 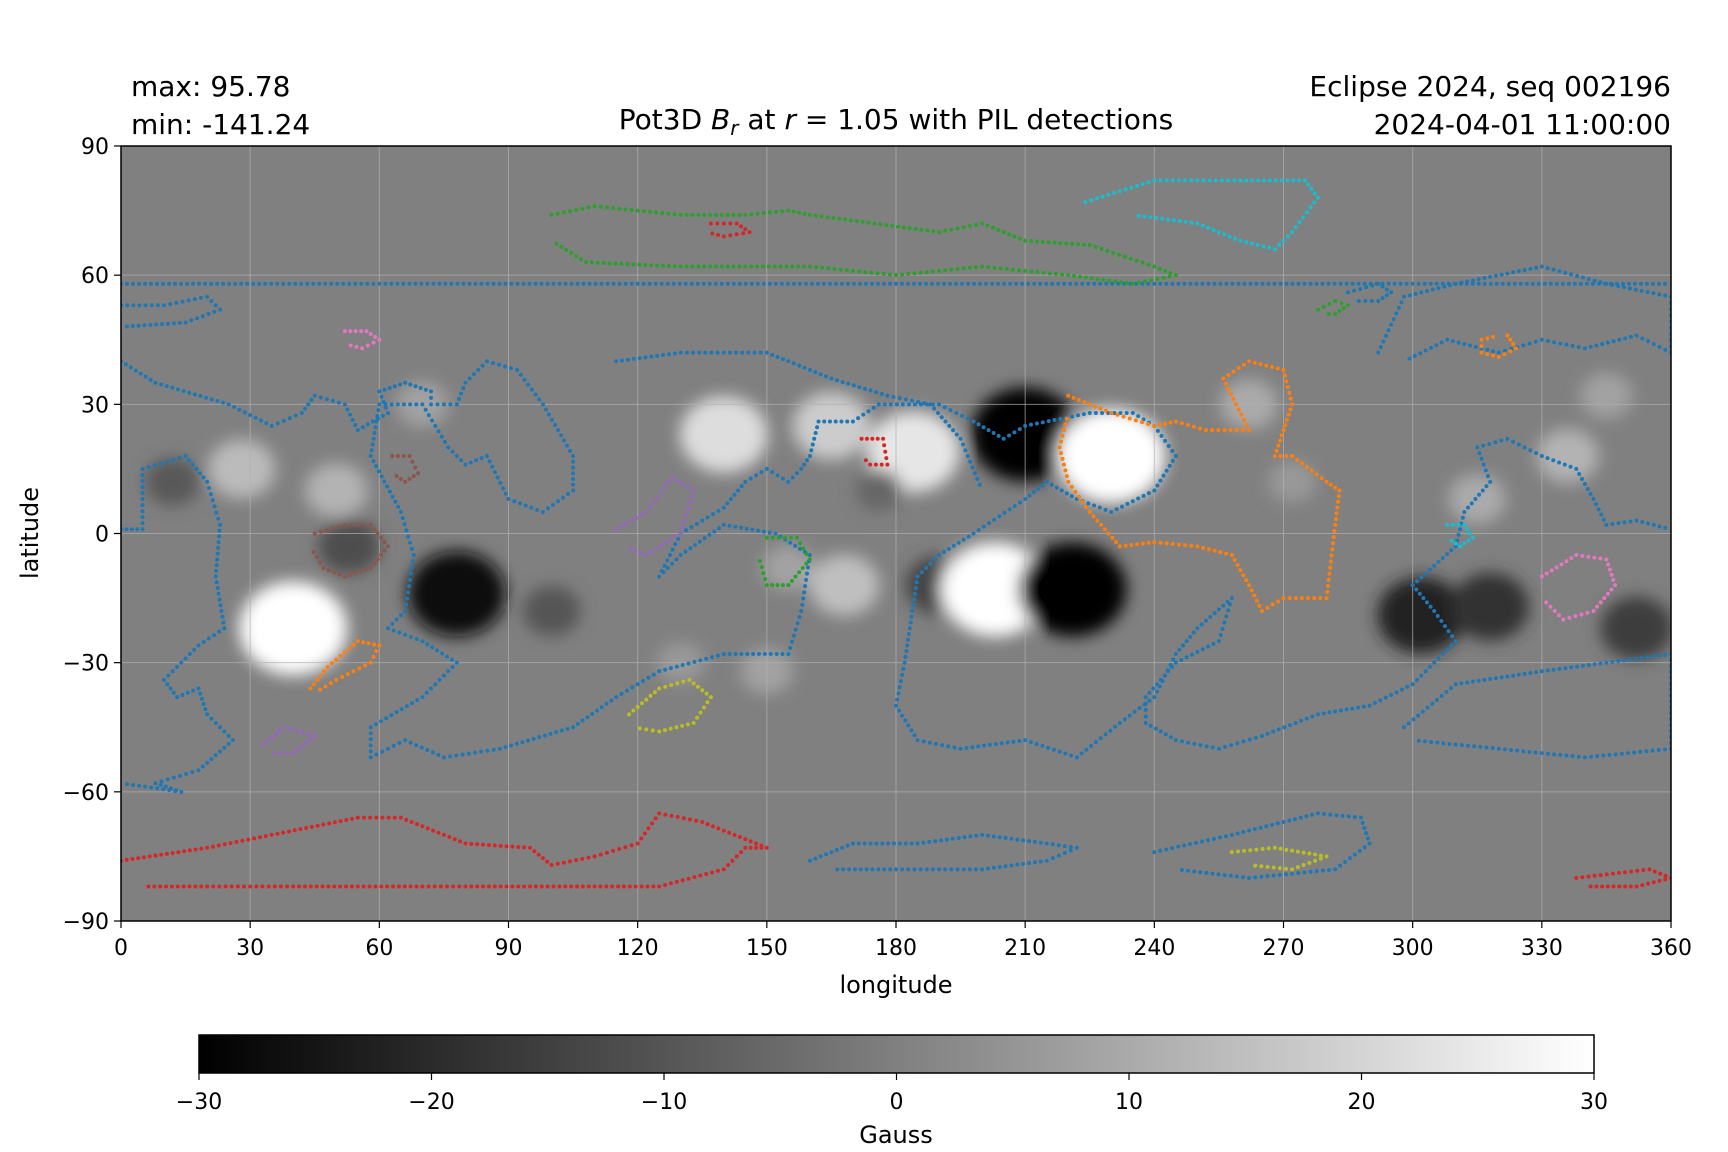 I want to click on colorbar-label: Gauss, so click(x=896, y=1135).